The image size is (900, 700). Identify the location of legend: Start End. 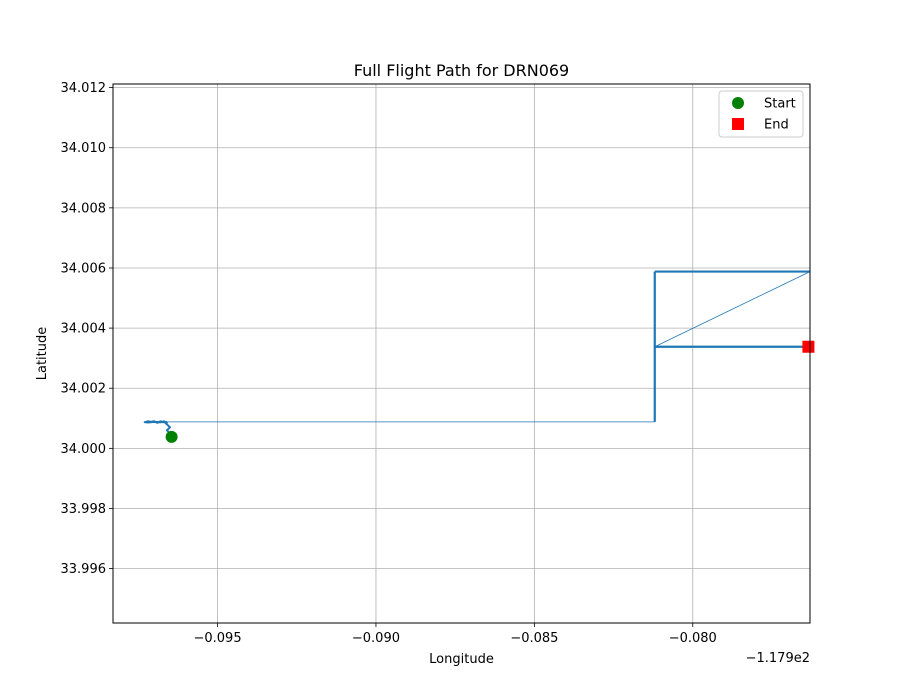
(761, 114).